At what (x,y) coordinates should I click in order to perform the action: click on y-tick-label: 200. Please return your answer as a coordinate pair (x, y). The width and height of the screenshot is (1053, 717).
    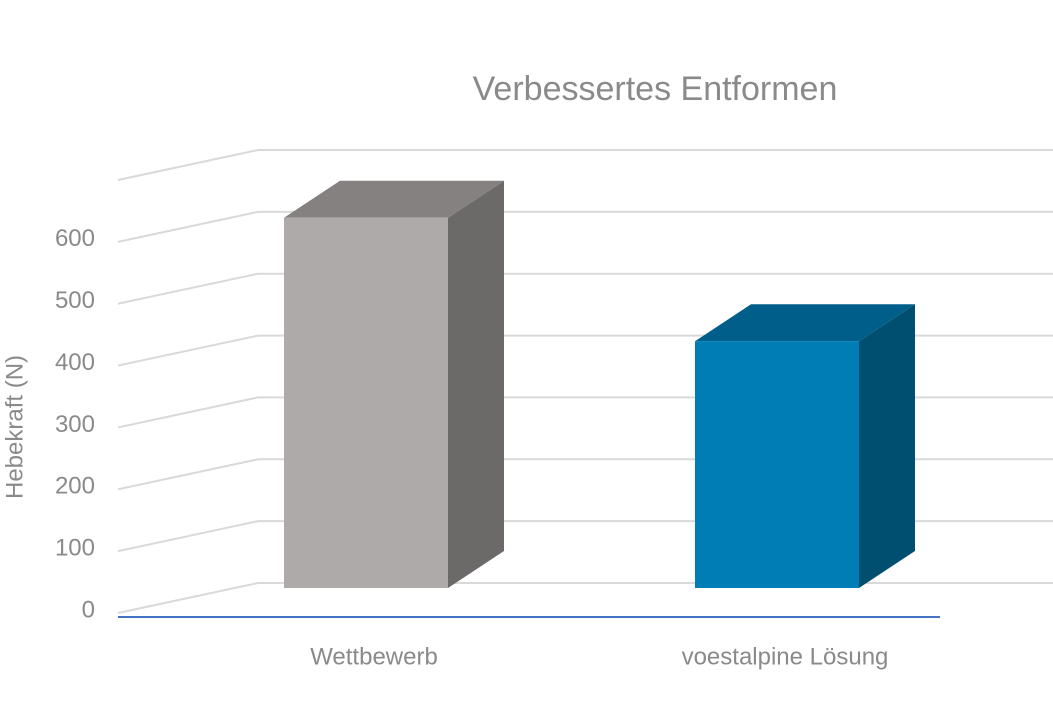
    Looking at the image, I should click on (75, 486).